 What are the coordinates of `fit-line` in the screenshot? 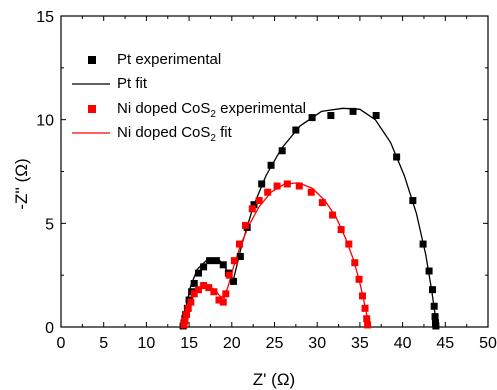 It's located at (276, 255).